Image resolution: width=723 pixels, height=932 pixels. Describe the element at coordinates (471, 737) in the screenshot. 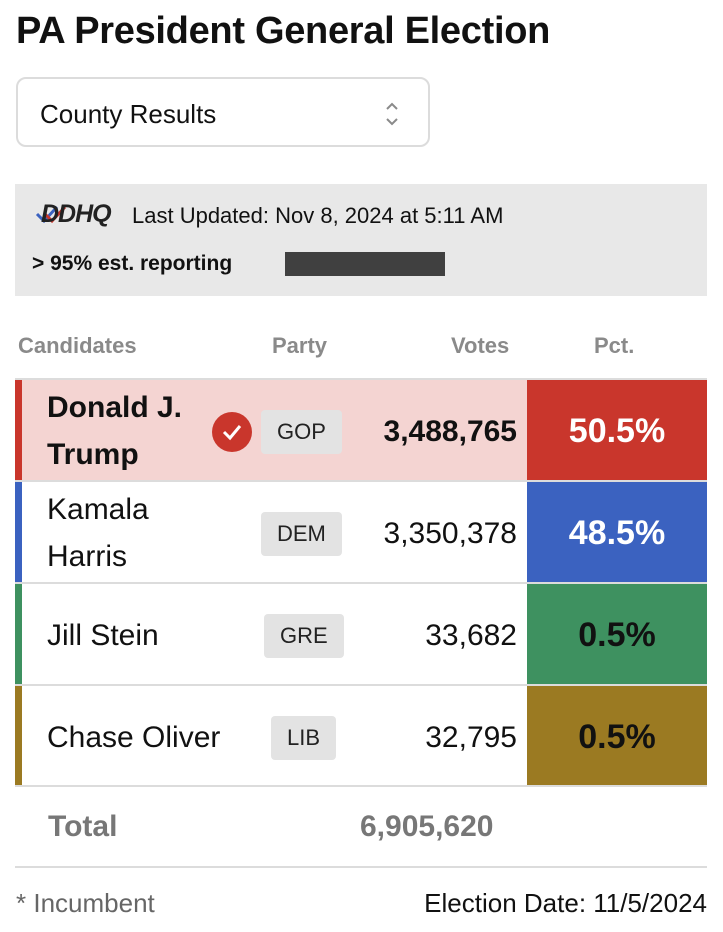

I see `vote-count: 32,795` at that location.